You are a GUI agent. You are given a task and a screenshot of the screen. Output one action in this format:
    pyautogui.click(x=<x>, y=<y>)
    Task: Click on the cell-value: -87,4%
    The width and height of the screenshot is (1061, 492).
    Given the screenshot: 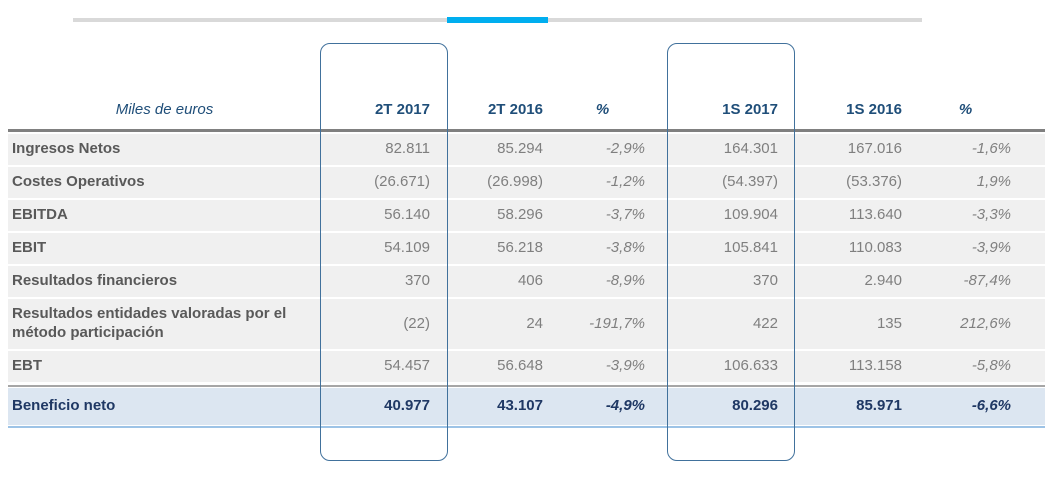 What is the action you would take?
    pyautogui.click(x=987, y=281)
    